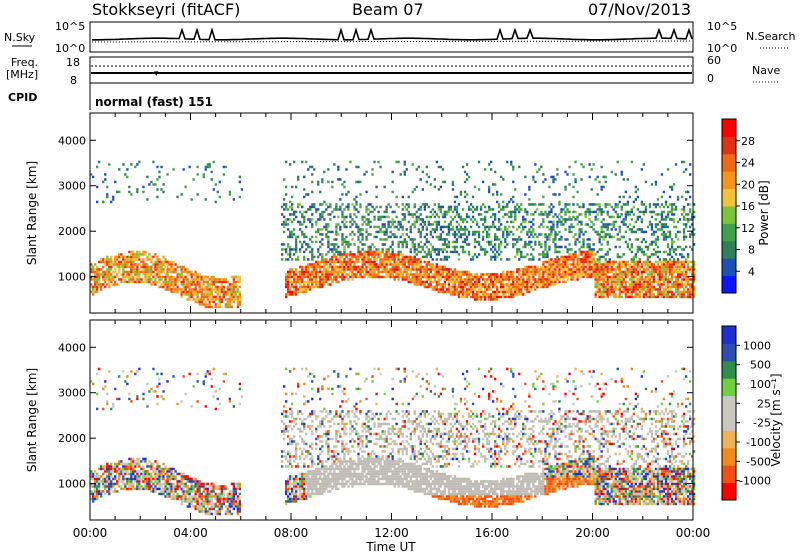 The width and height of the screenshot is (800, 554). Describe the element at coordinates (766, 70) in the screenshot. I see `nave-label: Nave` at that location.